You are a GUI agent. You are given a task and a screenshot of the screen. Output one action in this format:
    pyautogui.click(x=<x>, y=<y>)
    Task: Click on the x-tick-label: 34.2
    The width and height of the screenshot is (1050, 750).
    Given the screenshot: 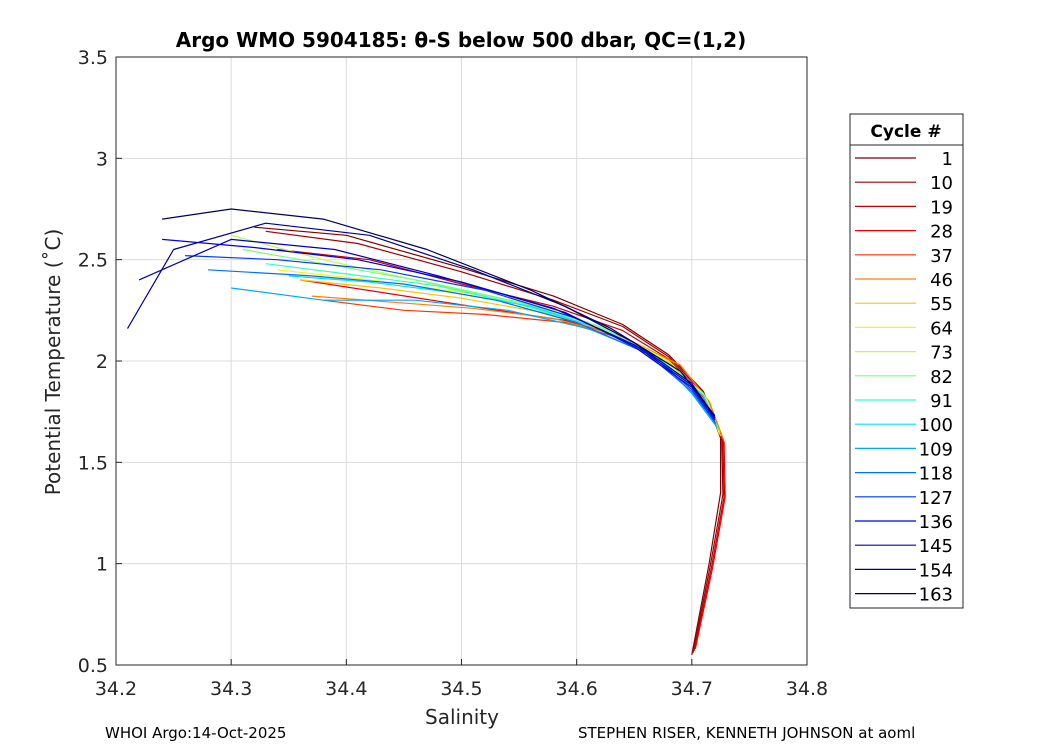 What is the action you would take?
    pyautogui.click(x=116, y=689)
    